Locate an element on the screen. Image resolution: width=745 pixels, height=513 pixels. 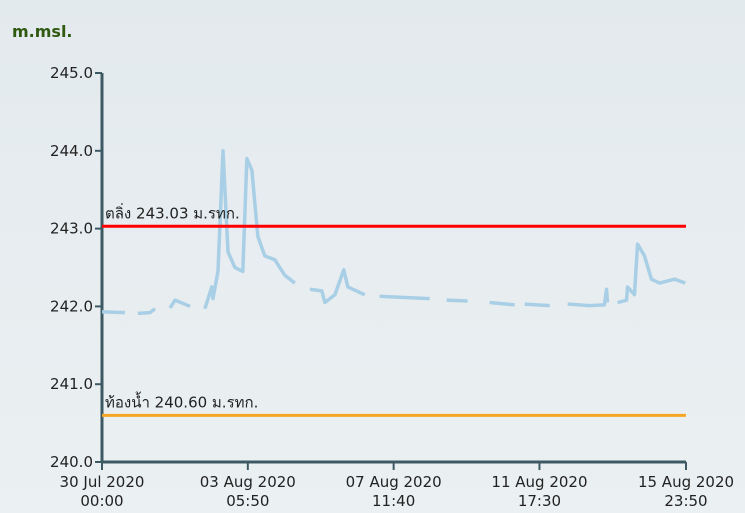
reference-label: ตลิ่ง 243.03 ม.รทก. is located at coordinates (172, 212).